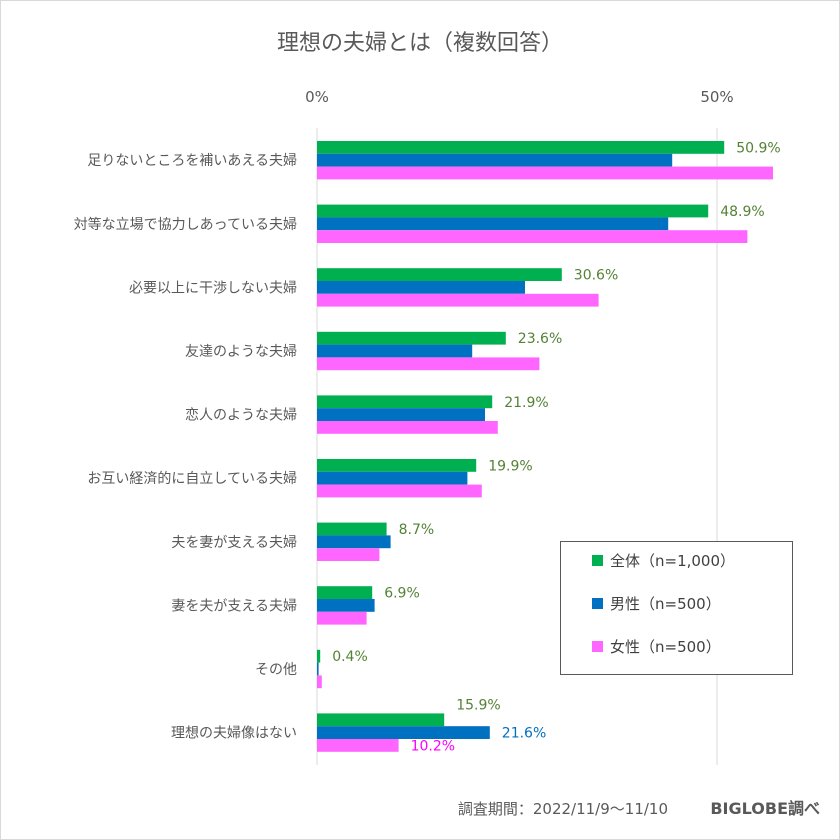  What do you see at coordinates (742, 212) in the screenshot?
I see `data-label: 48.9%` at bounding box center [742, 212].